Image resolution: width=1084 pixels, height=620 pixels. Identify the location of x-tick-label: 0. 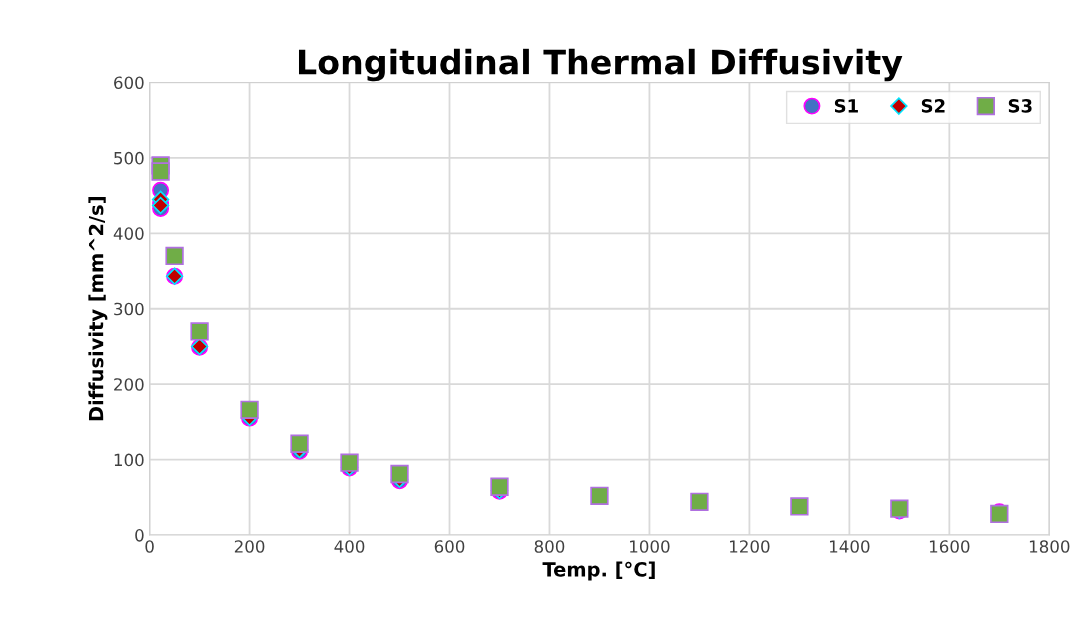
(149, 546).